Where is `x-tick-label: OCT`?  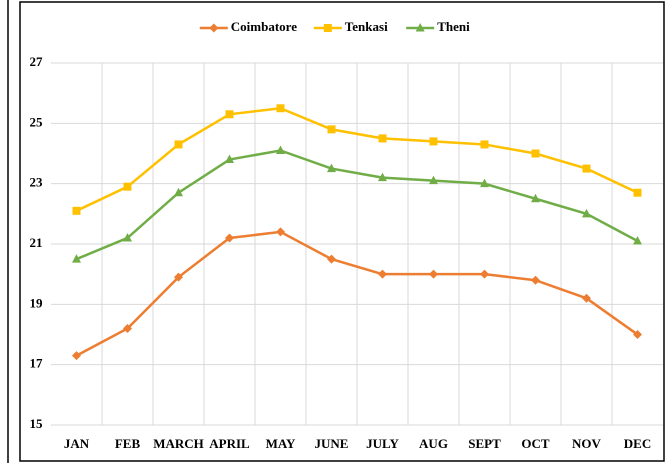
x-tick-label: OCT is located at coordinates (535, 443).